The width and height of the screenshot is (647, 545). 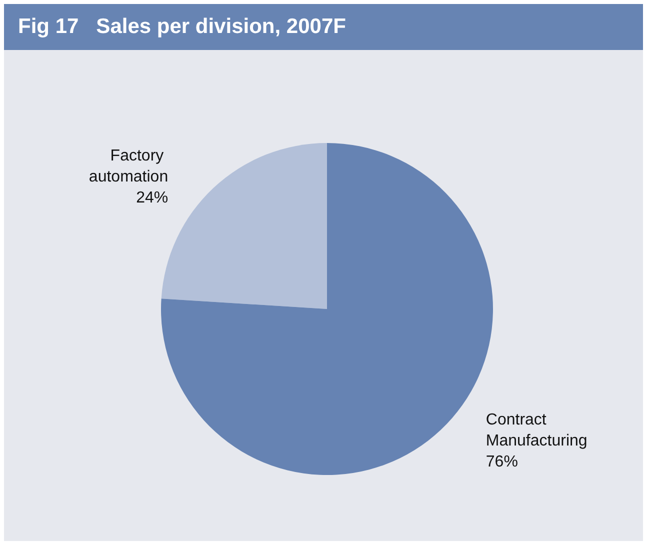 I want to click on slice-label: Factory automation, so click(x=128, y=167).